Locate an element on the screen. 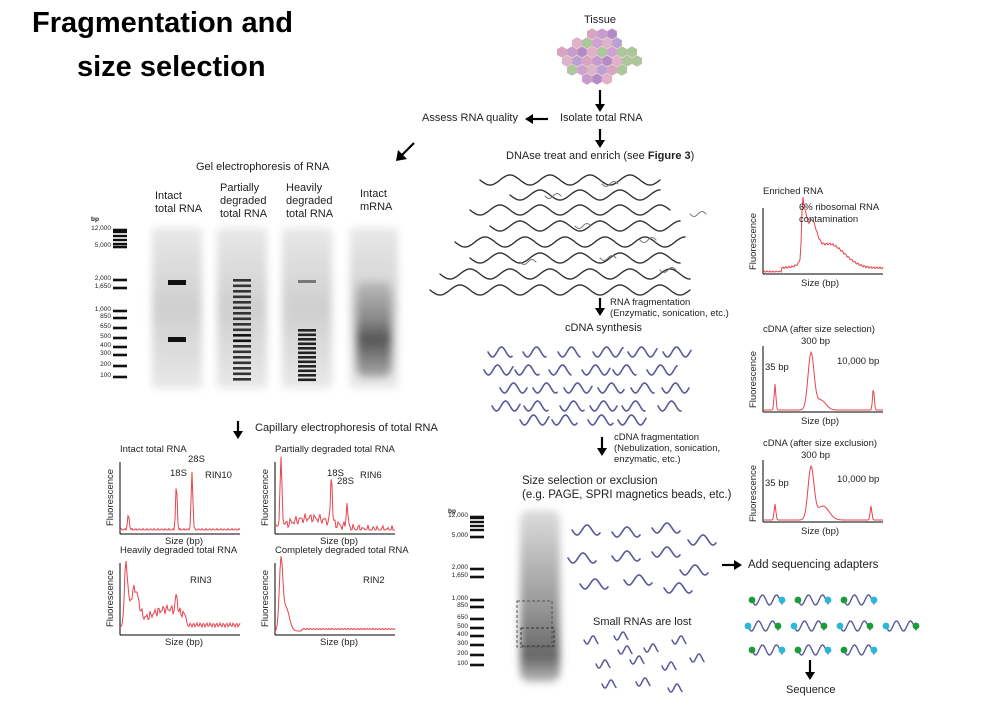  lane1-label: Intact total RNA is located at coordinates (178, 203).